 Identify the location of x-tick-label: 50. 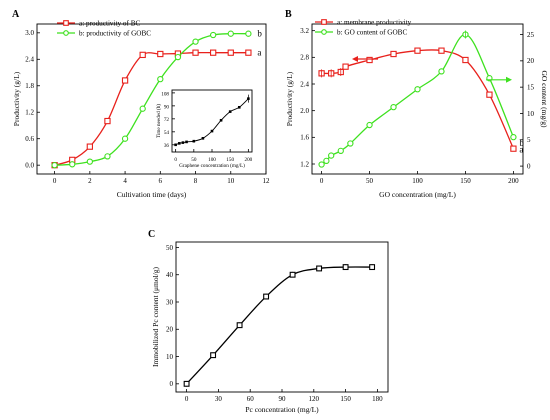
(194, 160).